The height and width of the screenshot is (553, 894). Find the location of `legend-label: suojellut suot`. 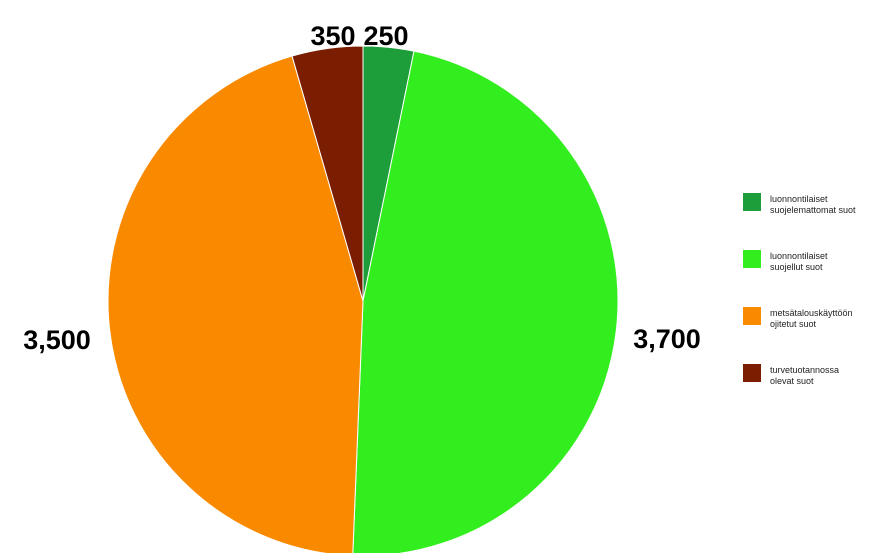

legend-label: suojellut suot is located at coordinates (796, 267).